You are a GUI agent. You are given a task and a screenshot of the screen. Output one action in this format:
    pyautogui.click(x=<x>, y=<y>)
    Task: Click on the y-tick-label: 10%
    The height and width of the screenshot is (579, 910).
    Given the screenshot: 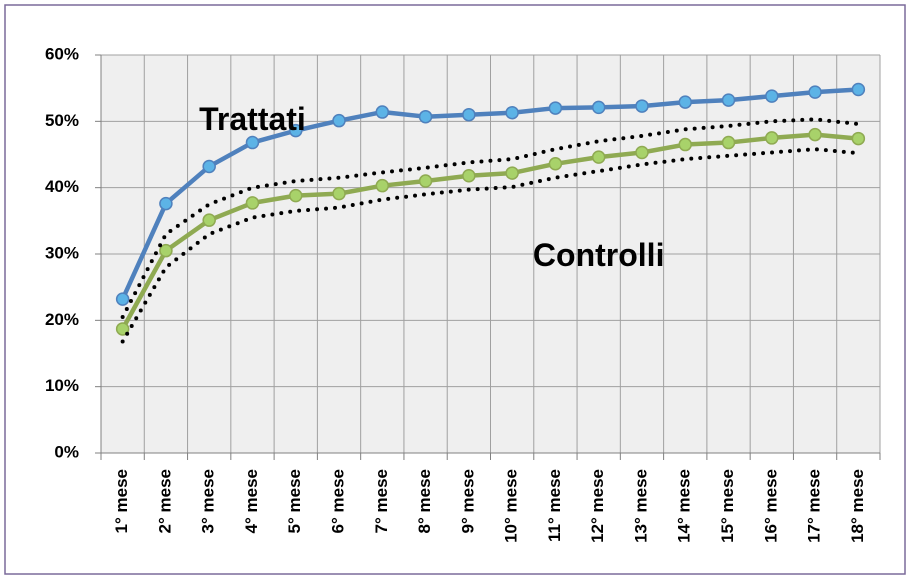 What is the action you would take?
    pyautogui.click(x=62, y=385)
    